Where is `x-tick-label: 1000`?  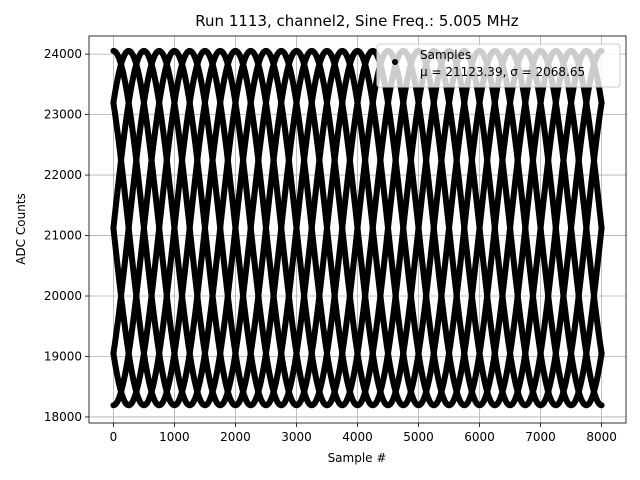
x-tick-label: 1000 is located at coordinates (174, 437).